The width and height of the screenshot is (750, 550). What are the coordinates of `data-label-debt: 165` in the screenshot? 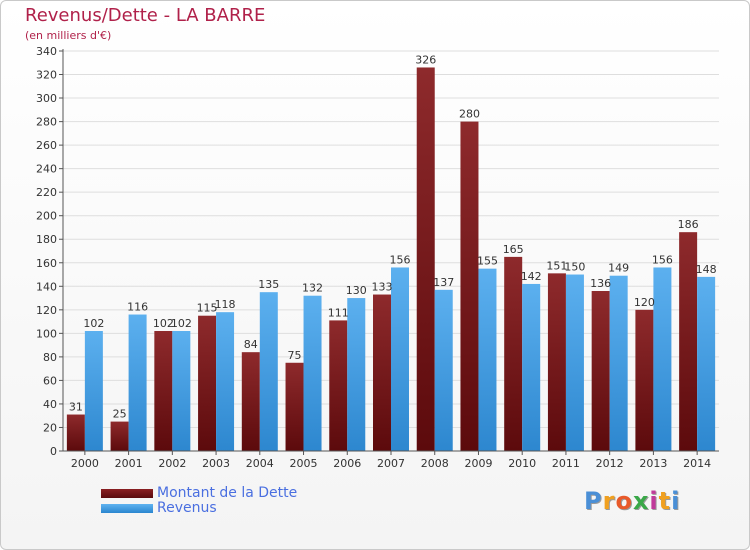 It's located at (513, 249).